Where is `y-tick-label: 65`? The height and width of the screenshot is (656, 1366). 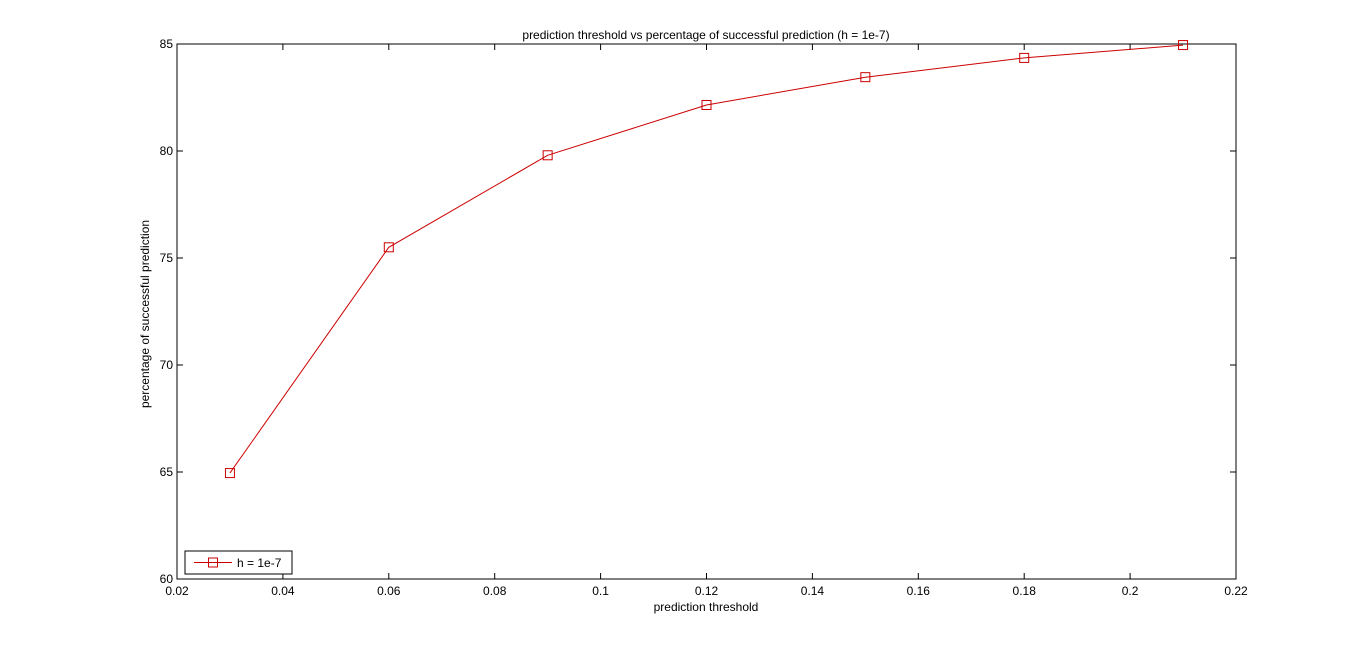 y-tick-label: 65 is located at coordinates (167, 472).